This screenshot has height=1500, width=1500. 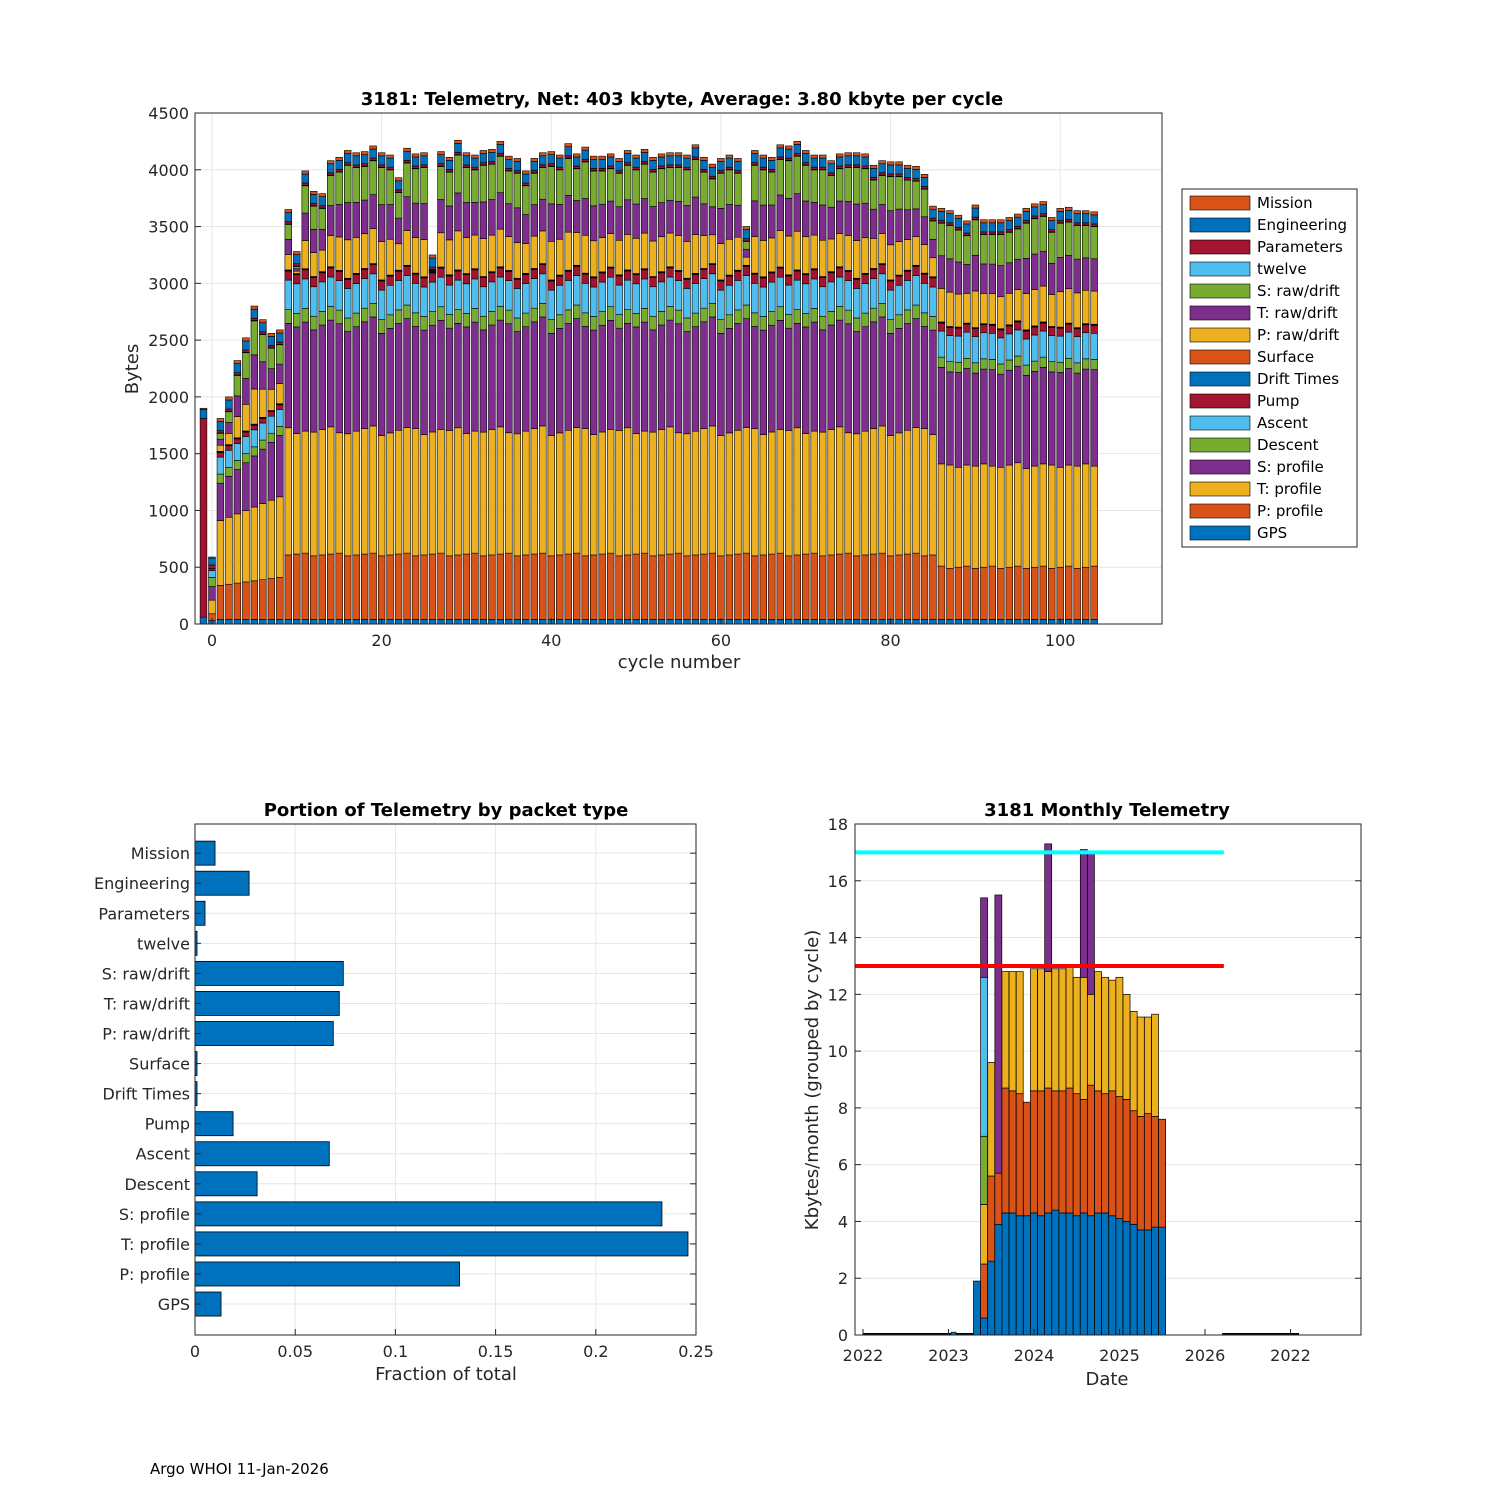 I want to click on bl-category-label: P: raw/drift, so click(x=146, y=1034).